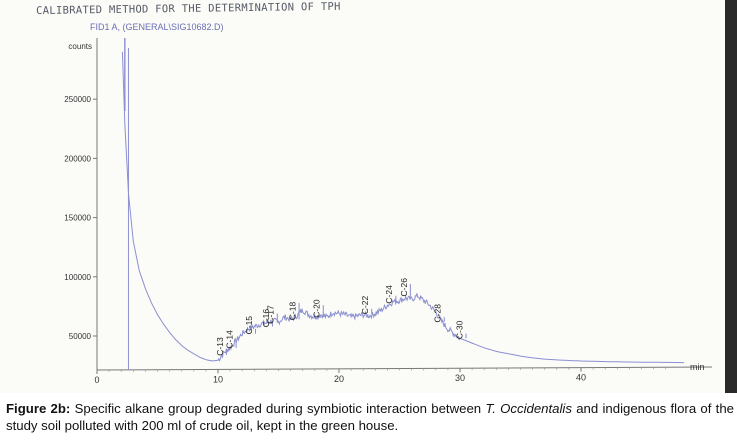  What do you see at coordinates (460, 378) in the screenshot?
I see `x-tick-label: 30` at bounding box center [460, 378].